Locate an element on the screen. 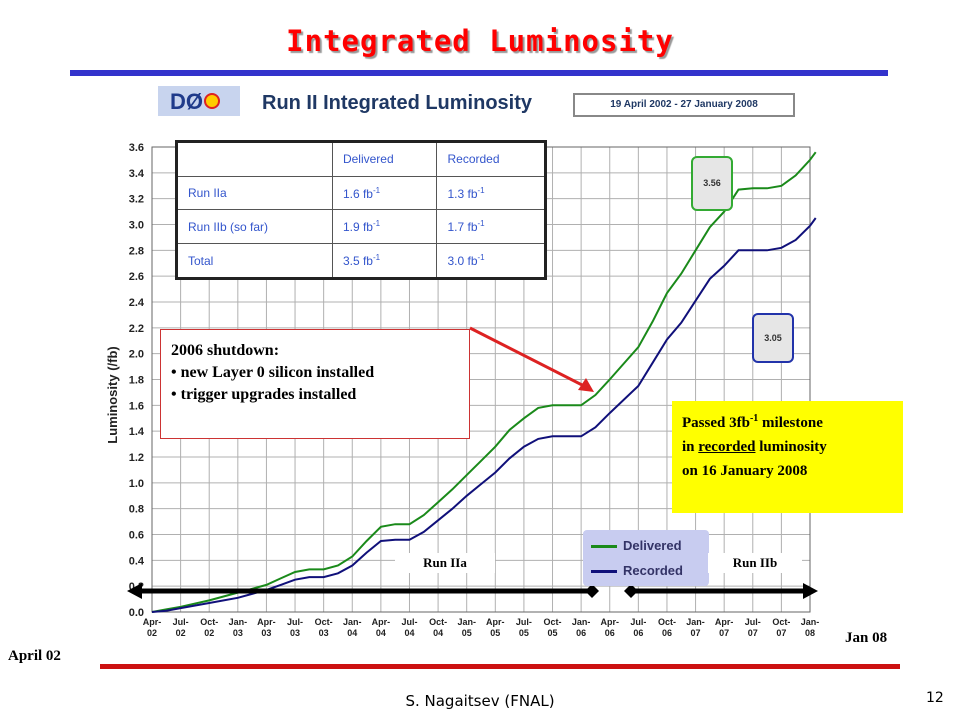 The image size is (960, 720). milestone-line-3: on 16 January 2008 is located at coordinates (745, 471).